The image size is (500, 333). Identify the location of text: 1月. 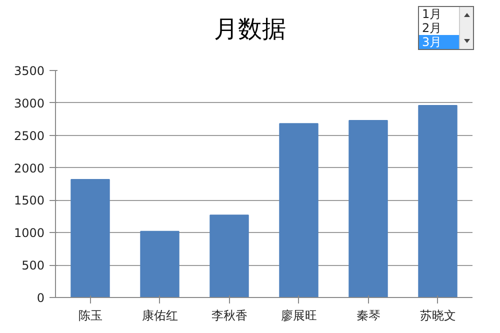
(432, 14).